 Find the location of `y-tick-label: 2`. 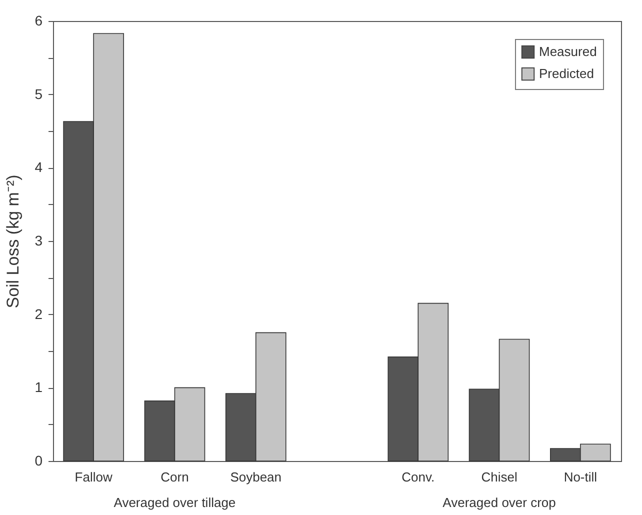

y-tick-label: 2 is located at coordinates (38, 314).